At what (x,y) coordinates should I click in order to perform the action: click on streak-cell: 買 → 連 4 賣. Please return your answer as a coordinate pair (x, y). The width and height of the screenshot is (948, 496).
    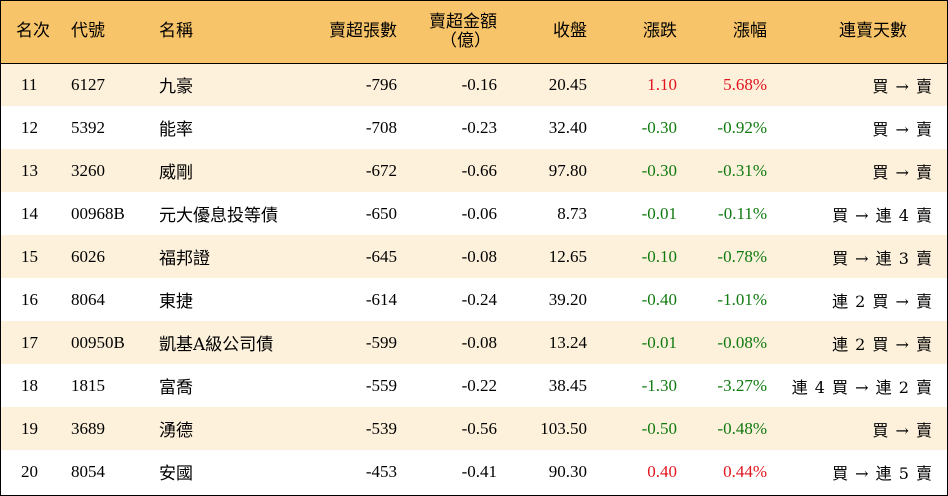
    Looking at the image, I should click on (882, 215).